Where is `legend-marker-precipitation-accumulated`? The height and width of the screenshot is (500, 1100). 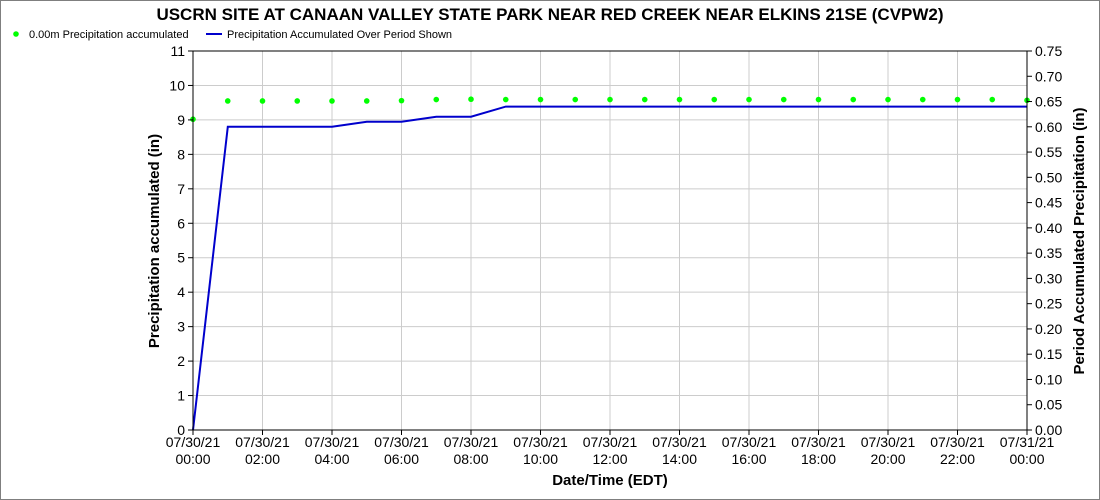
legend-marker-precipitation-accumulated is located at coordinates (16, 34).